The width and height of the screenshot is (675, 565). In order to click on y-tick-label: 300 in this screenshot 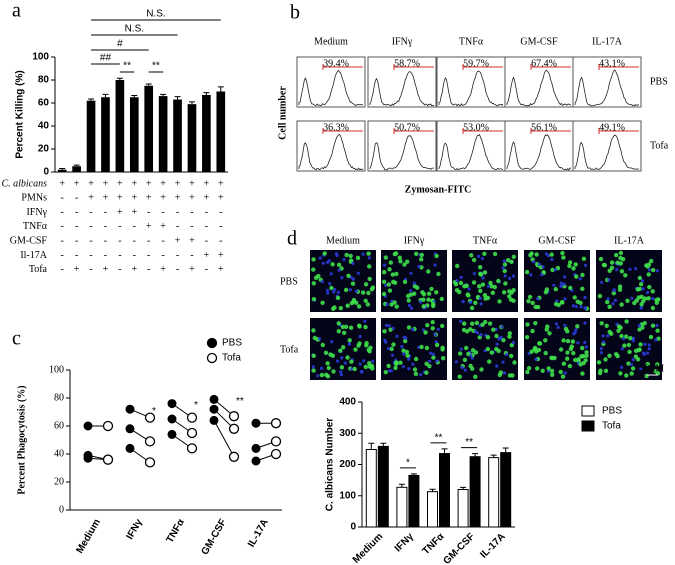, I will do `click(347, 433)`.